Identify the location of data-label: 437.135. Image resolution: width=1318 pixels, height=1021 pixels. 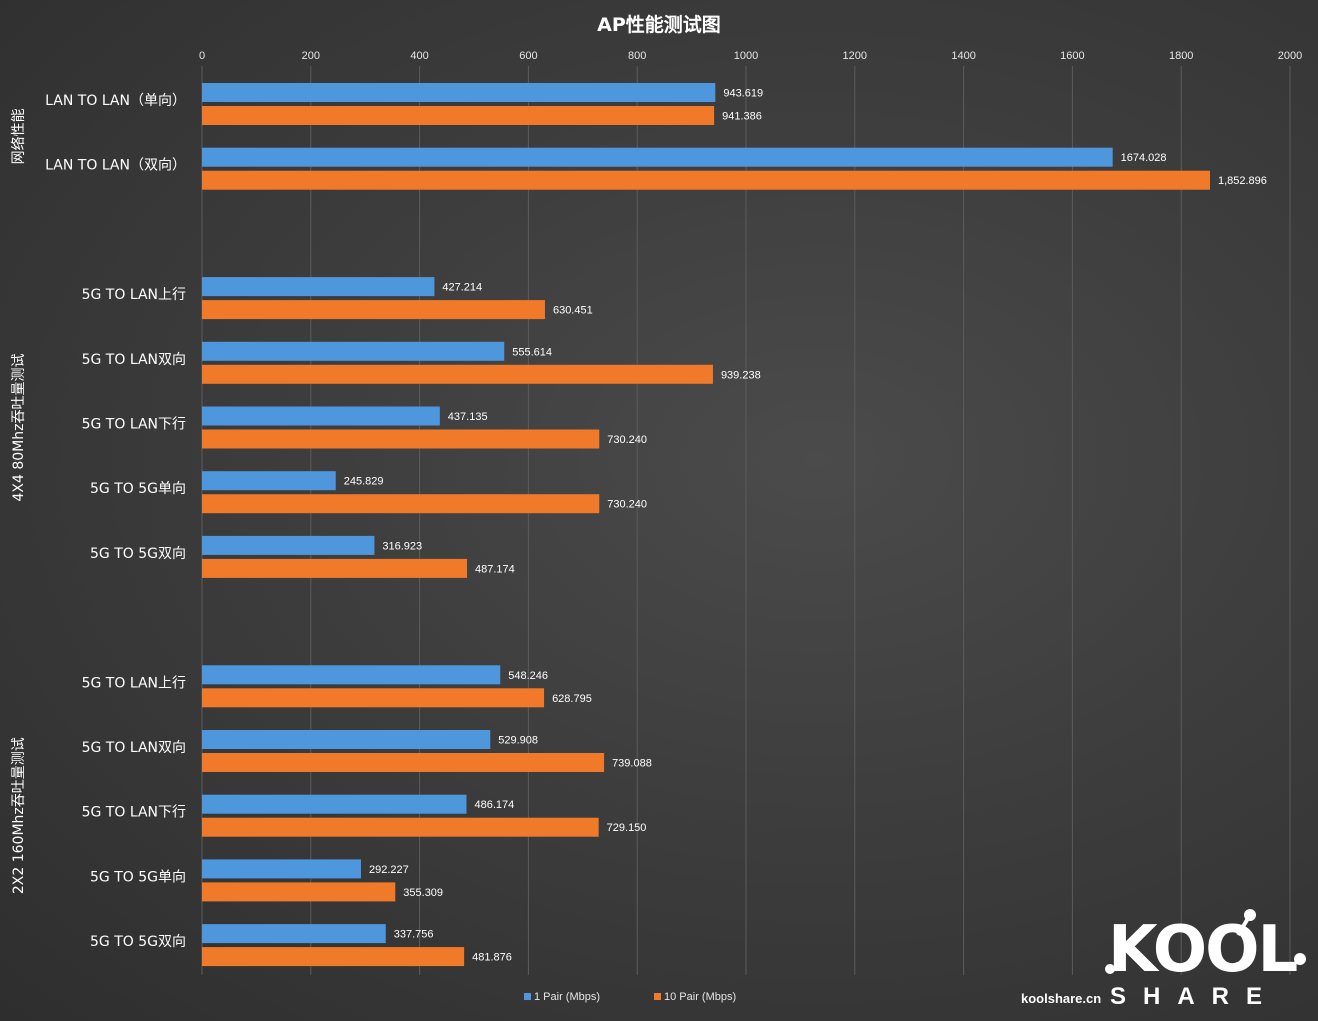
(468, 417).